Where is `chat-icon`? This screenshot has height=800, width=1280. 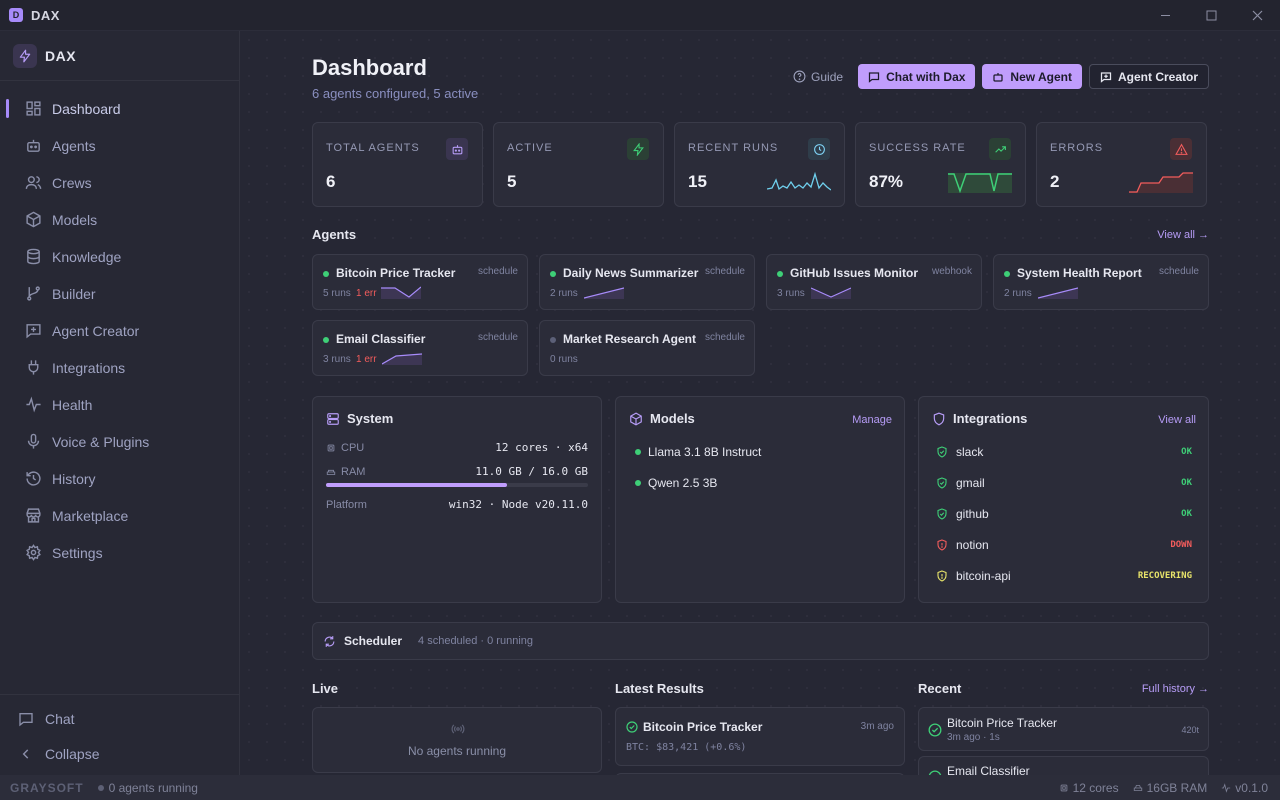
chat-icon is located at coordinates (26, 719).